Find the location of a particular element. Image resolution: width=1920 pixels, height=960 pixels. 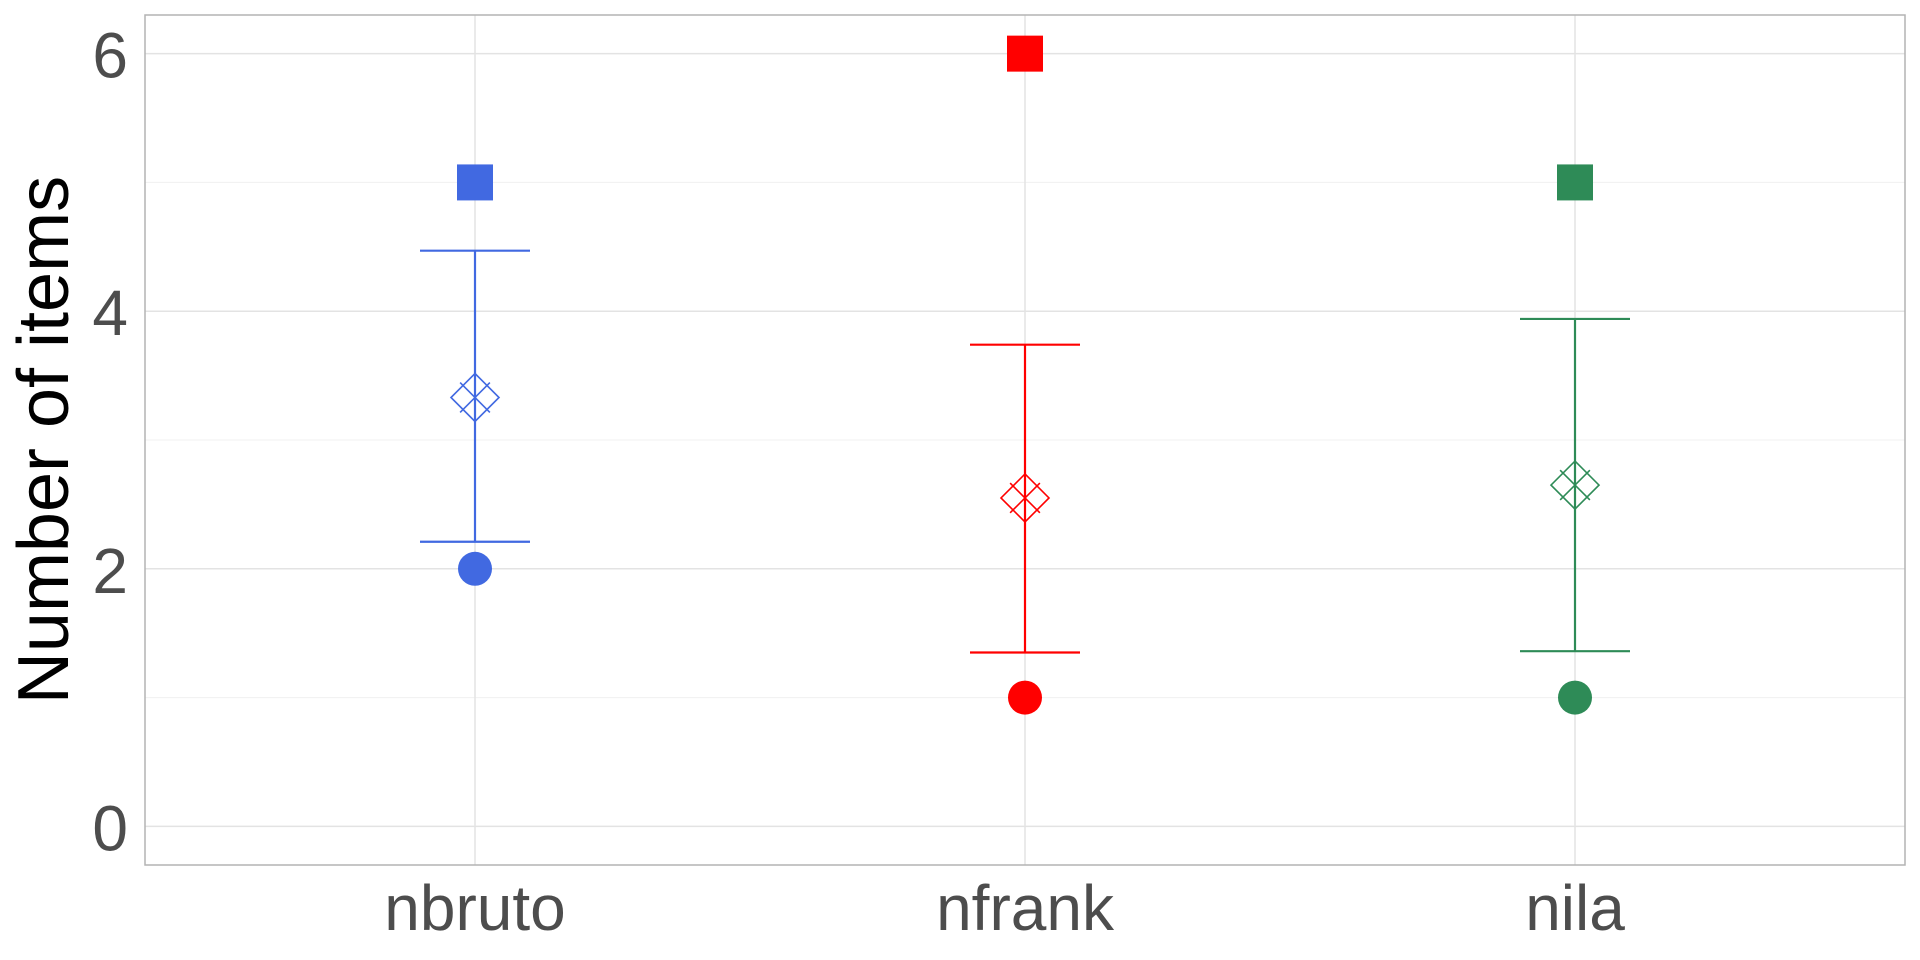

y-tick-label: 6 is located at coordinates (110, 56).